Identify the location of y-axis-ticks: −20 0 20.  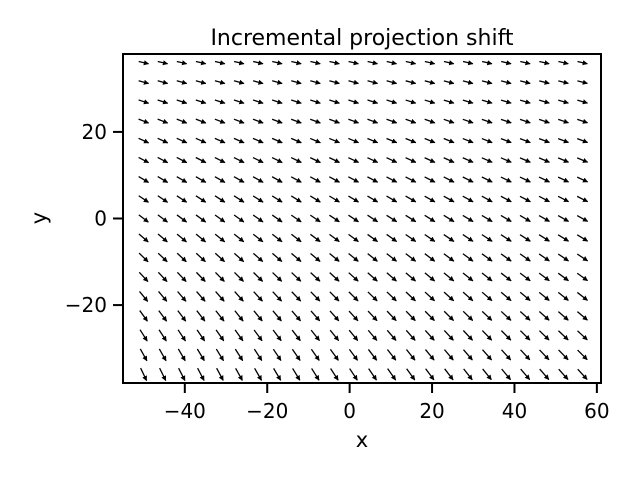
(94, 218).